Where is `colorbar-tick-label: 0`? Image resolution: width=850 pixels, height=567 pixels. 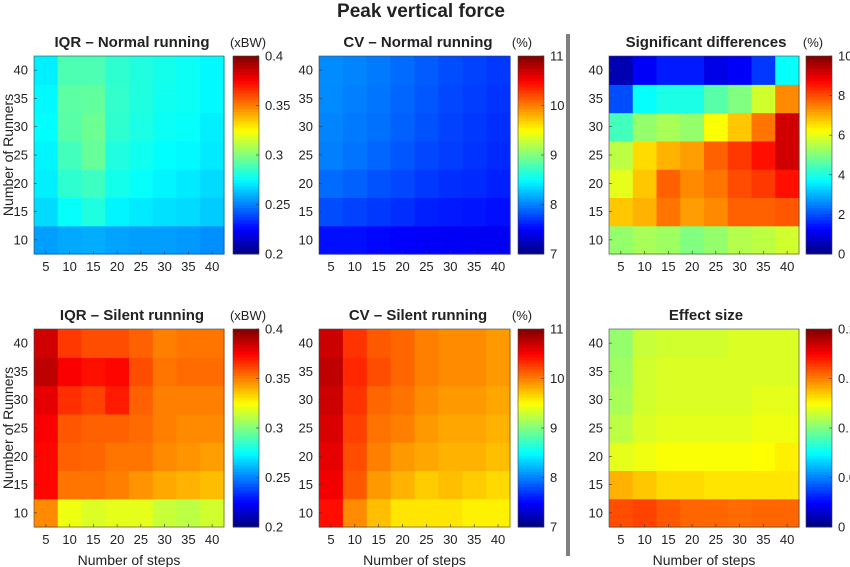
colorbar-tick-label: 0 is located at coordinates (841, 254).